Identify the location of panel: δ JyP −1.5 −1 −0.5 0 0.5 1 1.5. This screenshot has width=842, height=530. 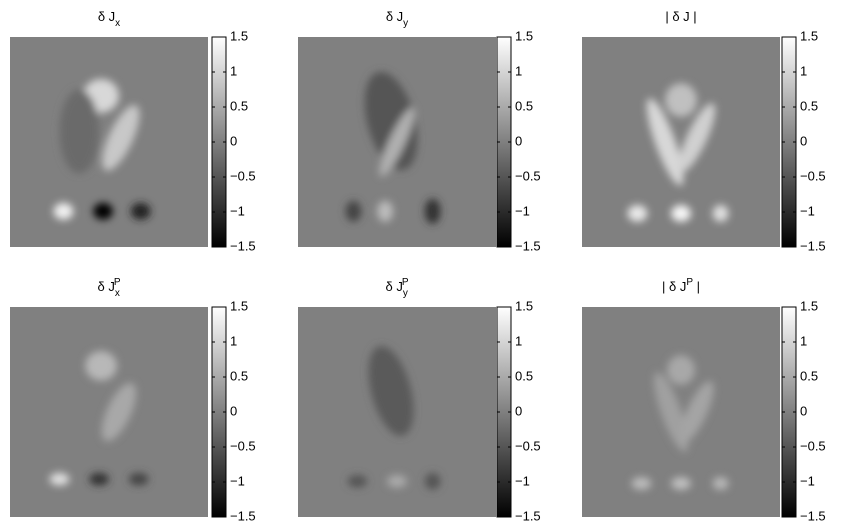
(419, 400).